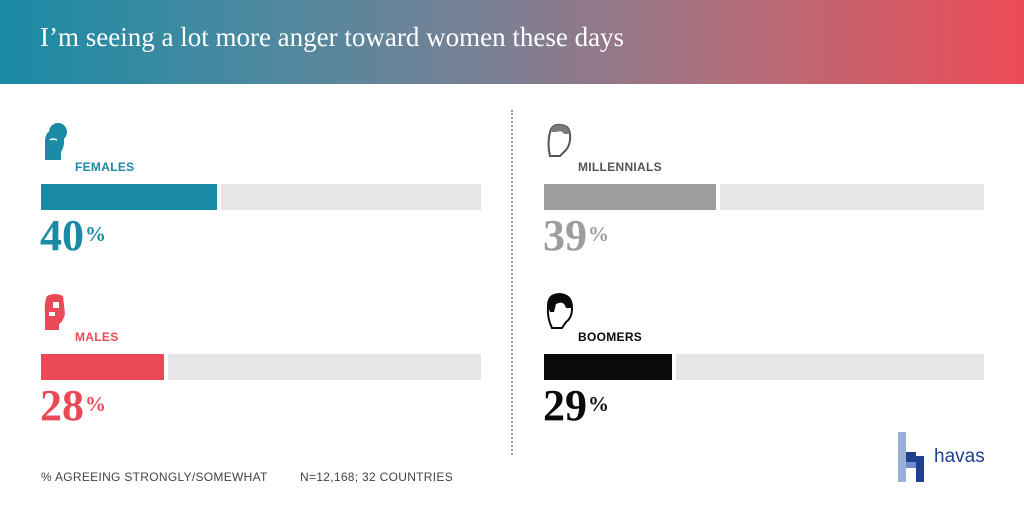 Image resolution: width=1024 pixels, height=512 pixels. What do you see at coordinates (959, 456) in the screenshot?
I see `havas-logo-text: havas` at bounding box center [959, 456].